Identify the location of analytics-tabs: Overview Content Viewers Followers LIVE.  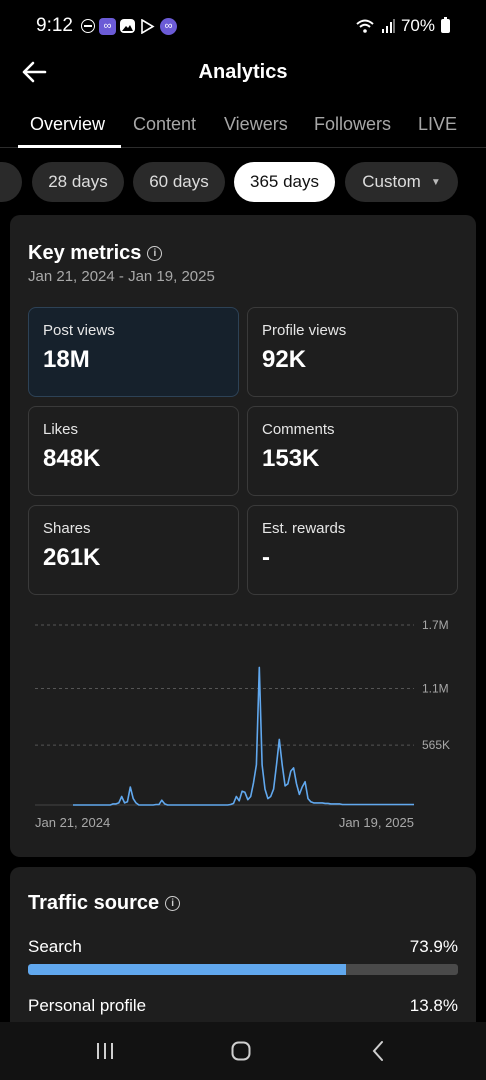
(243, 126).